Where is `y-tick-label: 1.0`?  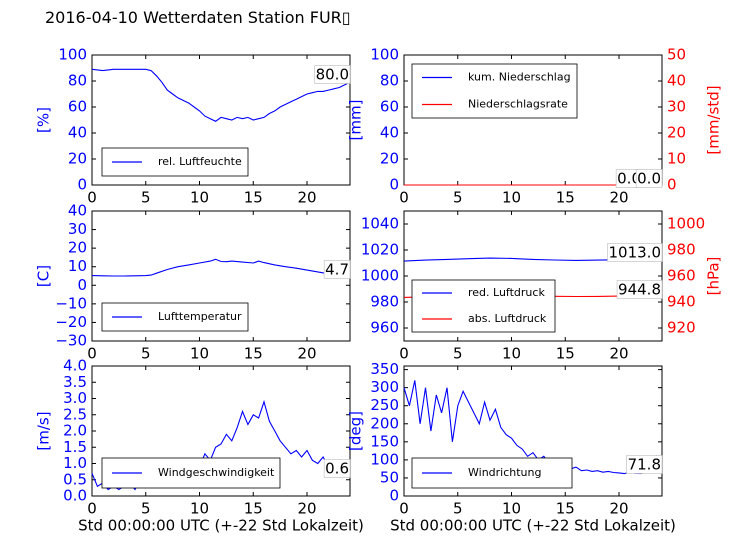
y-tick-label: 1.0 is located at coordinates (75, 463).